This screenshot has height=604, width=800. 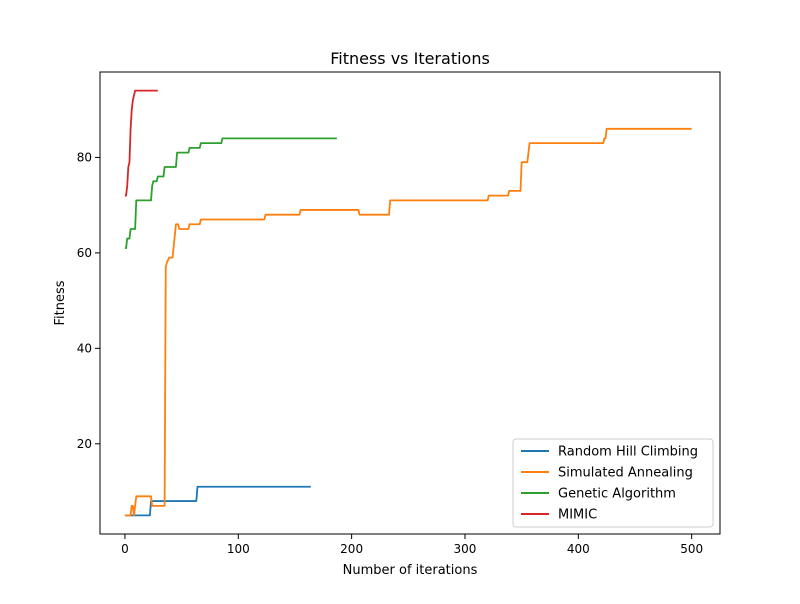 I want to click on x-tick-label: 0, so click(x=125, y=549).